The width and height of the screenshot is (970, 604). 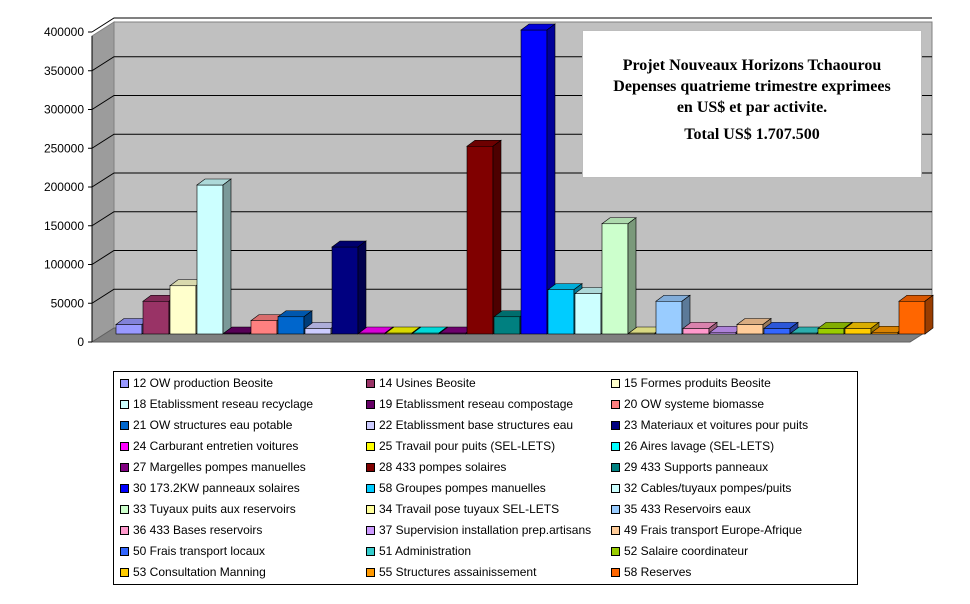 What do you see at coordinates (462, 488) in the screenshot?
I see `legend-label: 58 Groupes pompes manuelles` at bounding box center [462, 488].